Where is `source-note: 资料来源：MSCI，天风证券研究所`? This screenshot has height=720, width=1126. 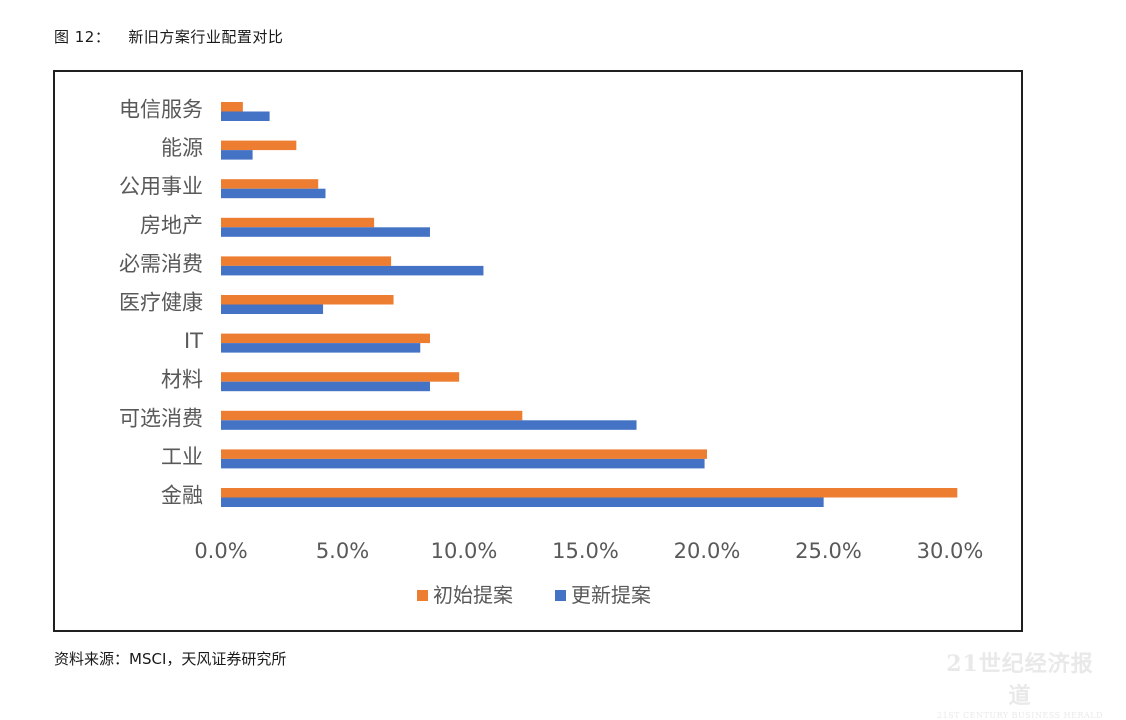
source-note: 资料来源：MSCI，天风证券研究所 is located at coordinates (170, 659).